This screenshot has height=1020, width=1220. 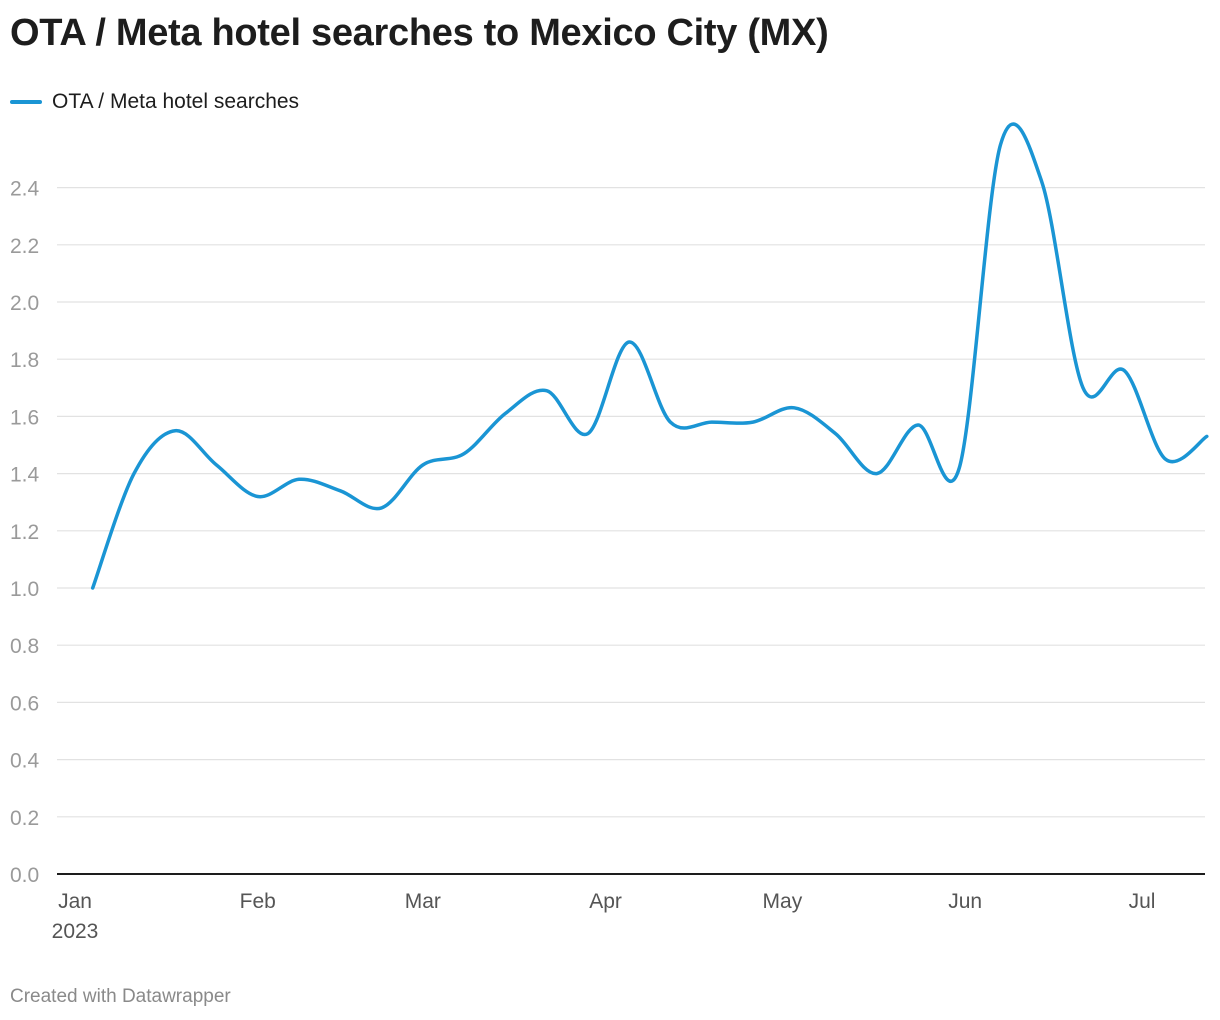 What do you see at coordinates (24, 875) in the screenshot?
I see `y-tick-label: 0.0` at bounding box center [24, 875].